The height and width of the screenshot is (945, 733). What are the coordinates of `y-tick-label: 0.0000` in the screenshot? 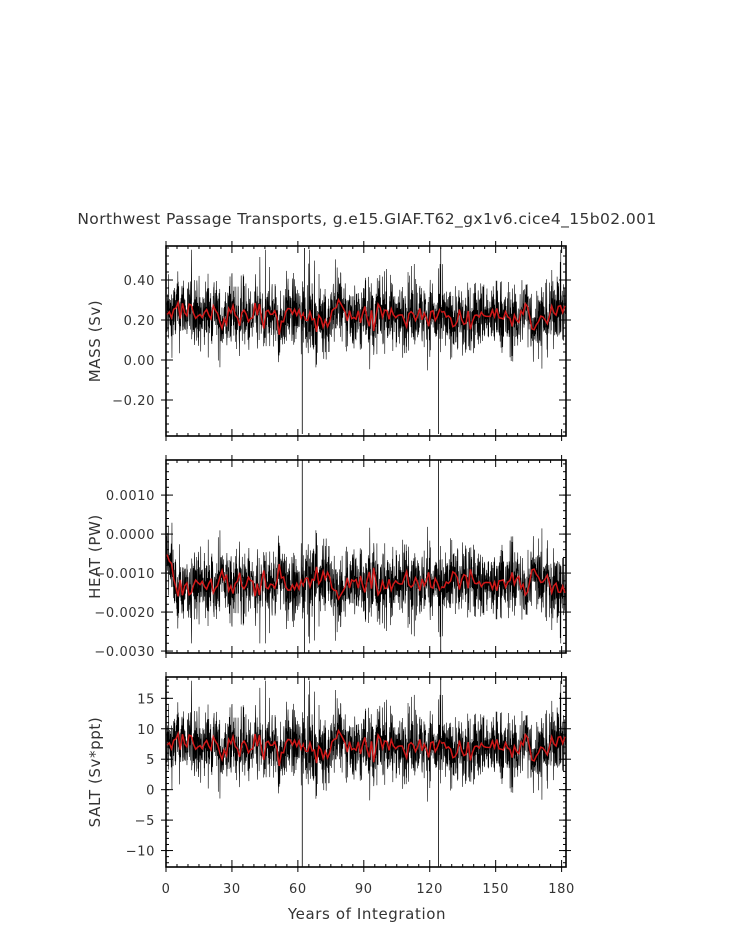 It's located at (130, 535).